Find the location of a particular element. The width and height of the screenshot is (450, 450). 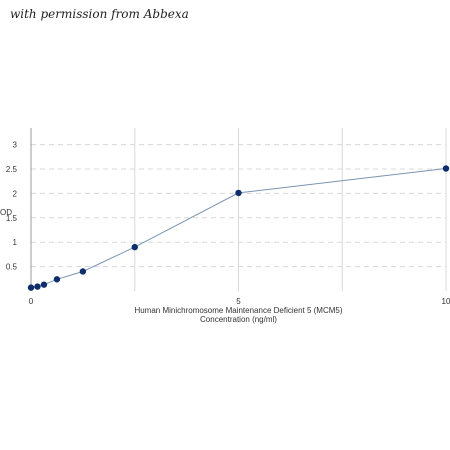

x-axis-ticks: 0 5 10 is located at coordinates (239, 301).